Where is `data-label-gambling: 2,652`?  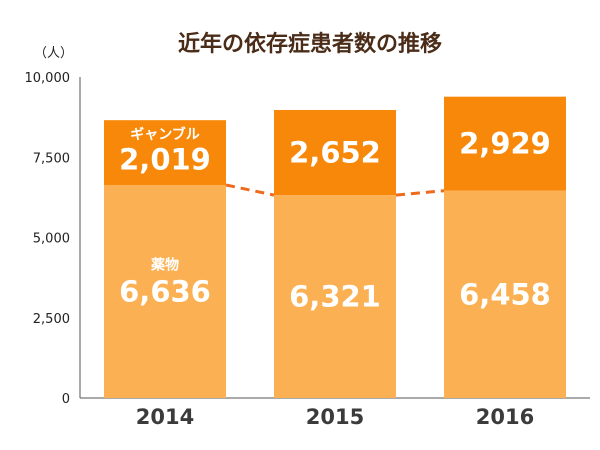
data-label-gambling: 2,652 is located at coordinates (335, 153).